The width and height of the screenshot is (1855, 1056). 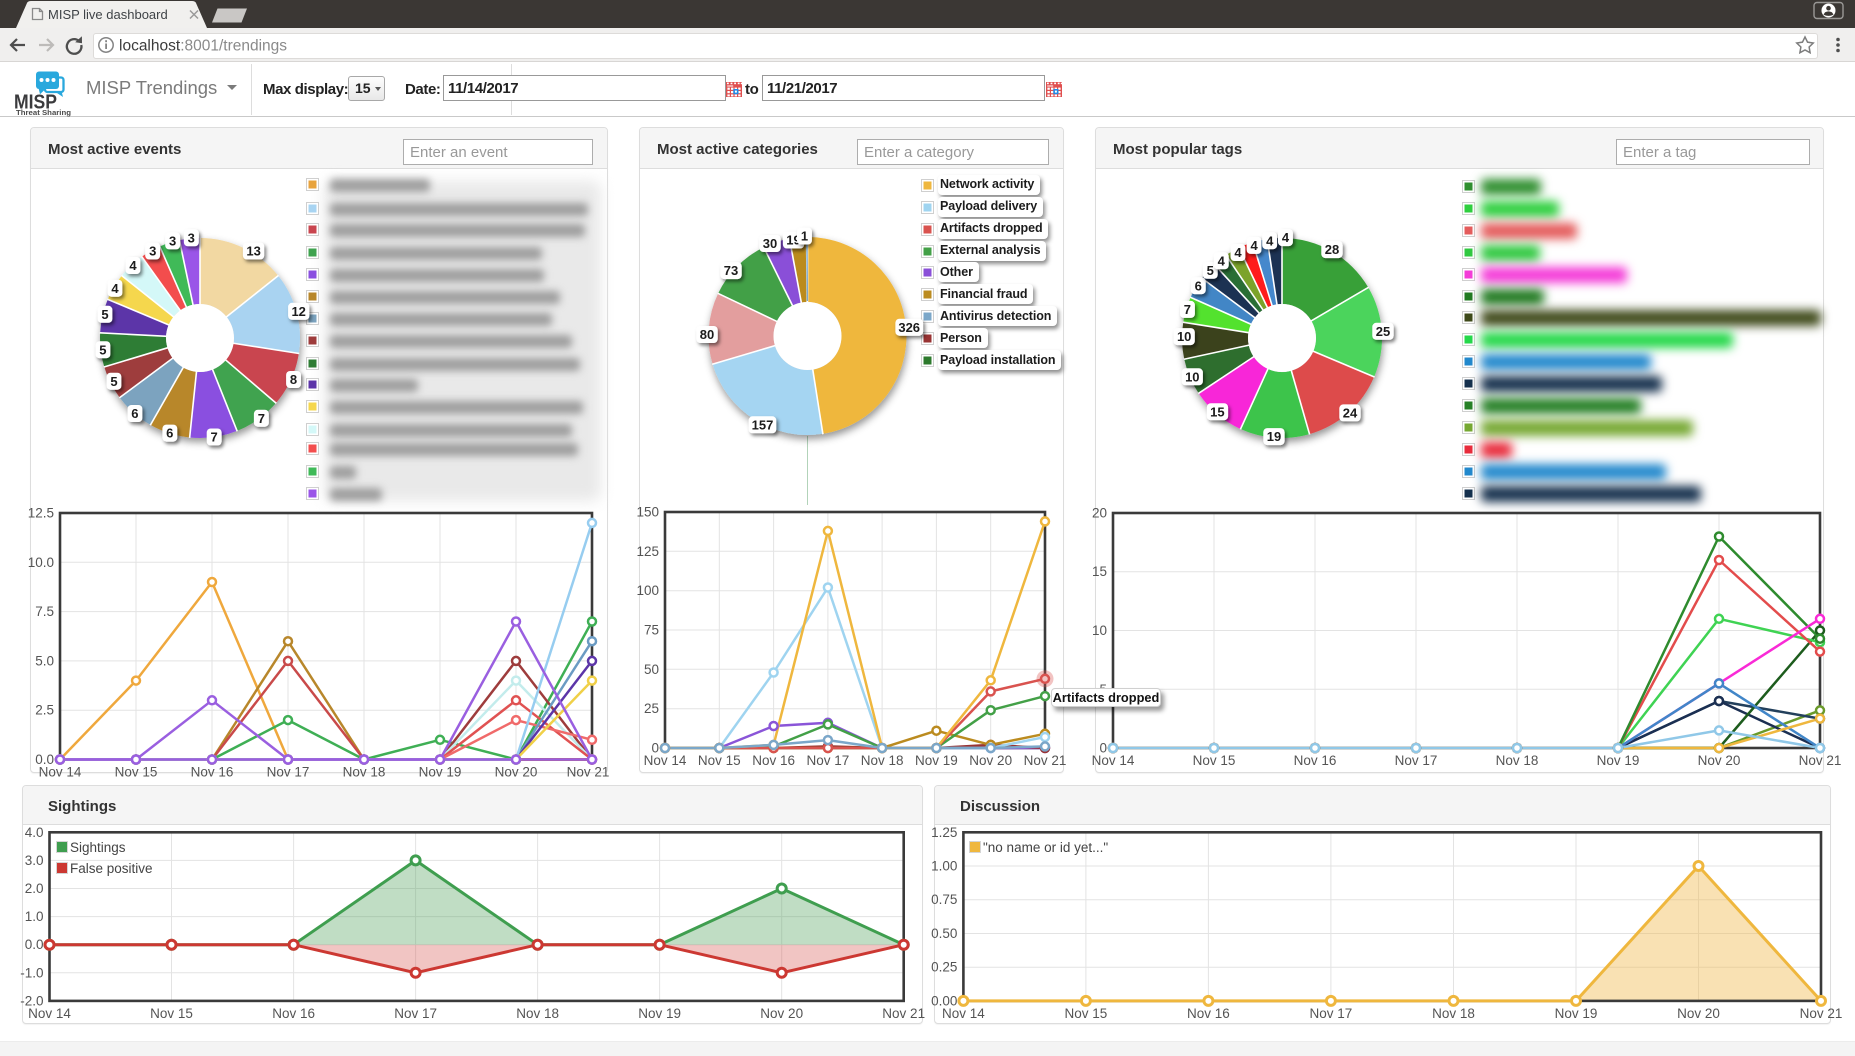 I want to click on svg-text: 75, so click(x=651, y=630).